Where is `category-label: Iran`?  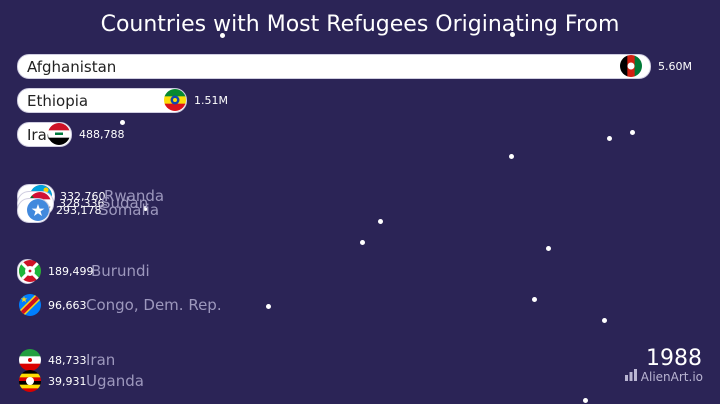
category-label: Iran is located at coordinates (101, 360).